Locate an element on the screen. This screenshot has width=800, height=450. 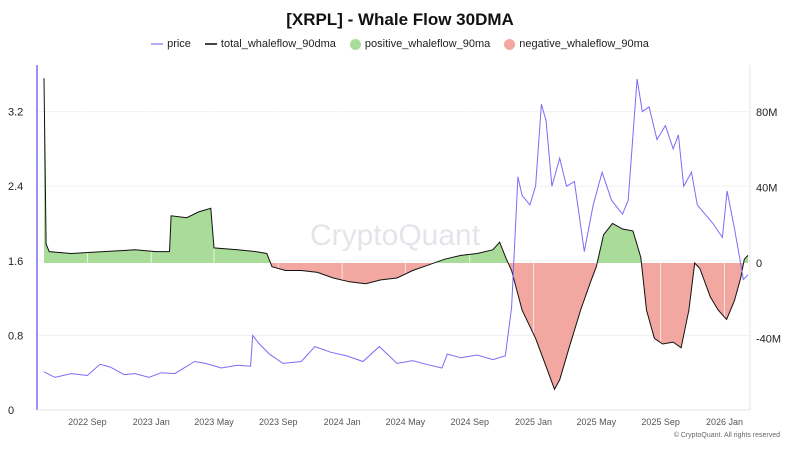
legend-item-price: price is located at coordinates (171, 44).